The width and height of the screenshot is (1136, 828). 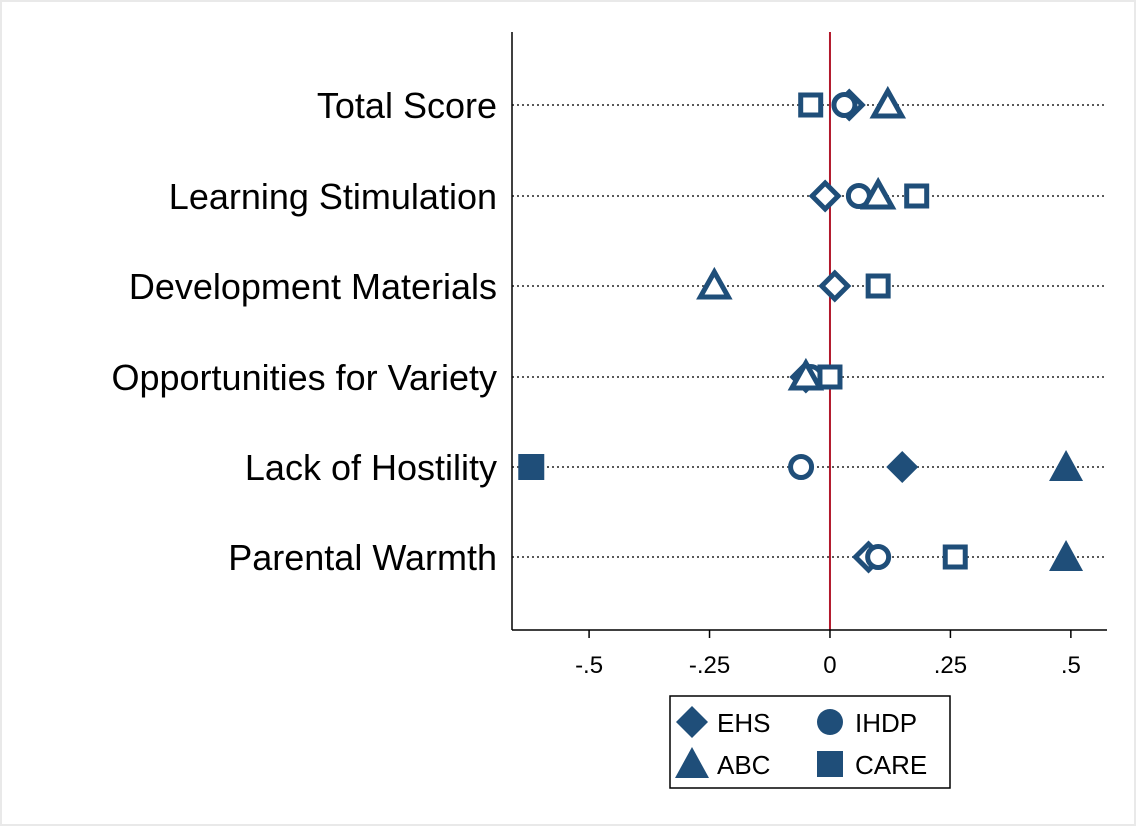 I want to click on abc-legend-icon, so click(x=692, y=762).